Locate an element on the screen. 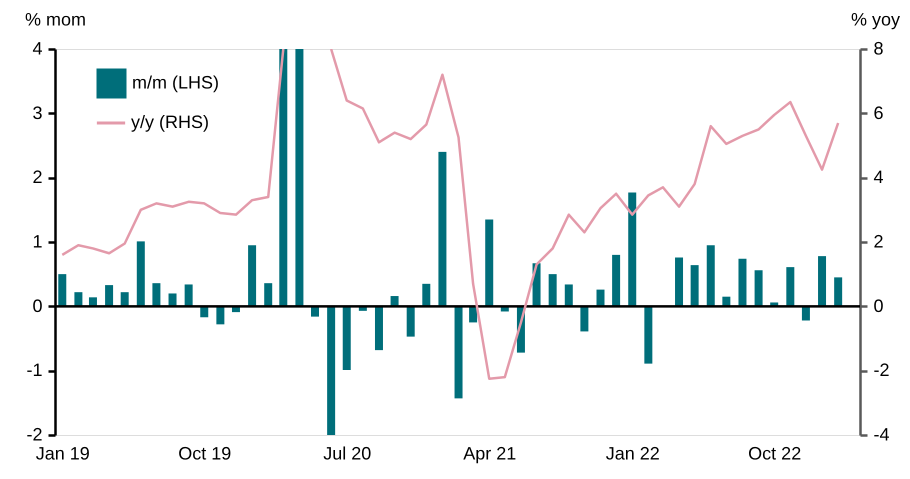 The image size is (910, 479). y-tick-label: 1 is located at coordinates (37, 242).